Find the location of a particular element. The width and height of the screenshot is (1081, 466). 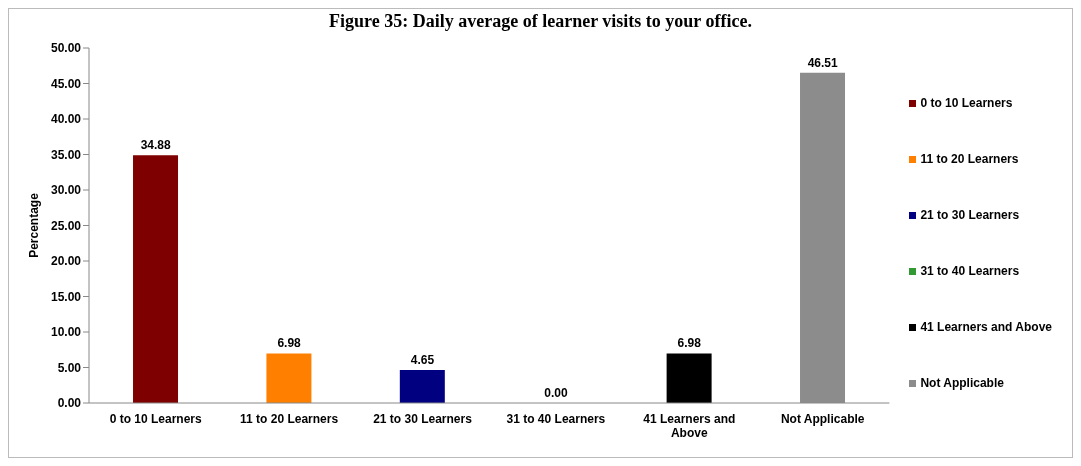

data-label: 34.88 is located at coordinates (156, 145).